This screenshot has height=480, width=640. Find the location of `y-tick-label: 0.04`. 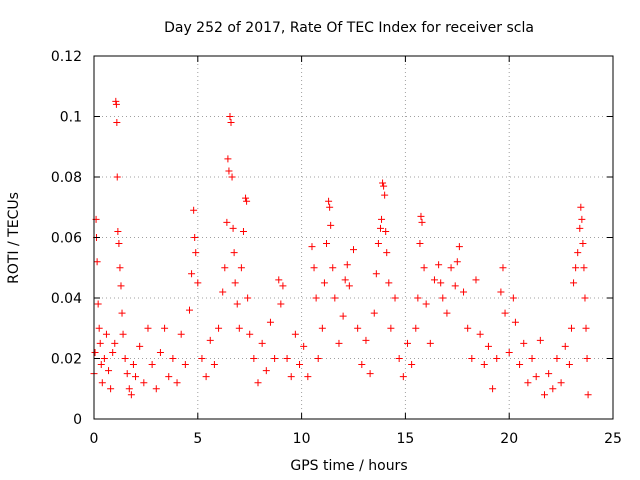

y-tick-label: 0.04 is located at coordinates (66, 299).